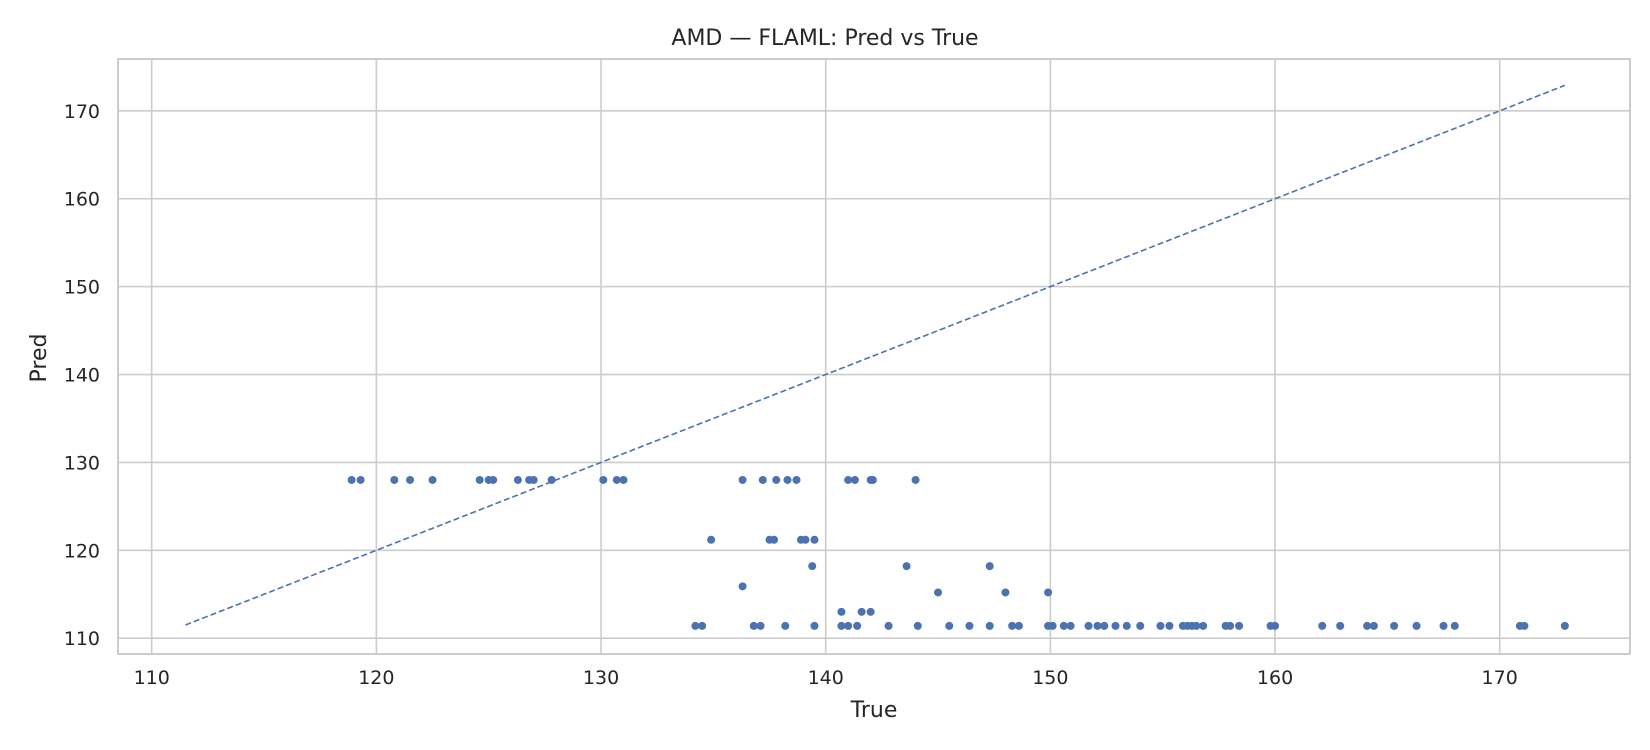 This screenshot has height=750, width=1650. I want to click on y-tick-label: 170, so click(82, 112).